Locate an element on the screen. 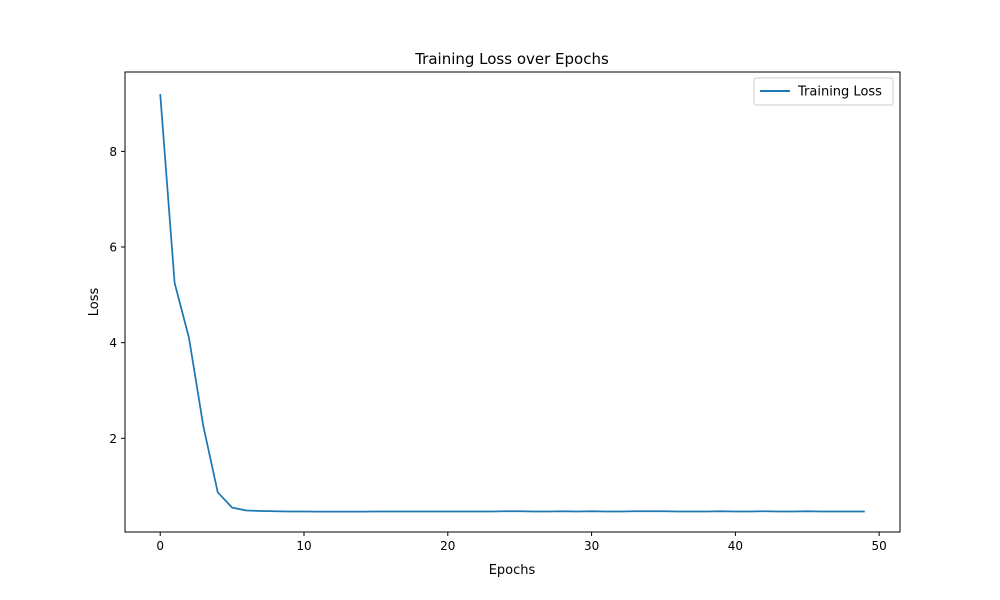  x-tick-label: 40 is located at coordinates (735, 546).